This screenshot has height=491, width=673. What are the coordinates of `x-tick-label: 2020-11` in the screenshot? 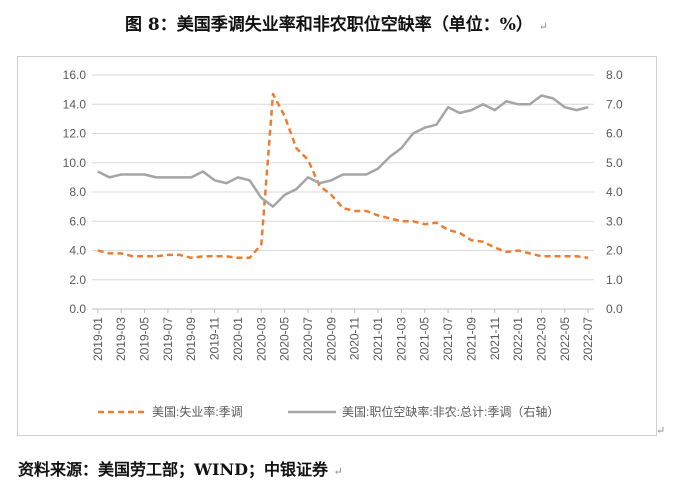 It's located at (355, 338).